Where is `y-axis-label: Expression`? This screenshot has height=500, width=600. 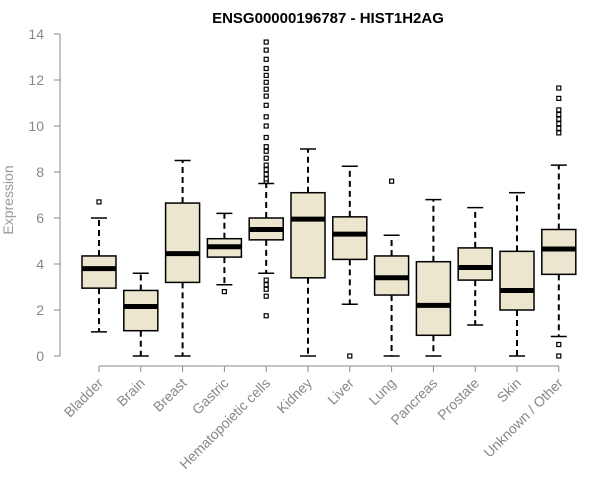 y-axis-label: Expression is located at coordinates (8, 199).